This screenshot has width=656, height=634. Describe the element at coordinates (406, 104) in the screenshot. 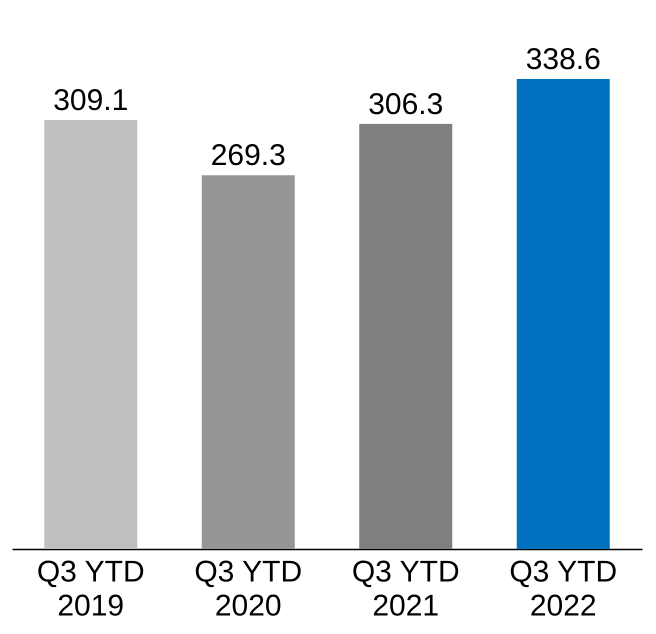

I see `data-label: 306.3` at that location.